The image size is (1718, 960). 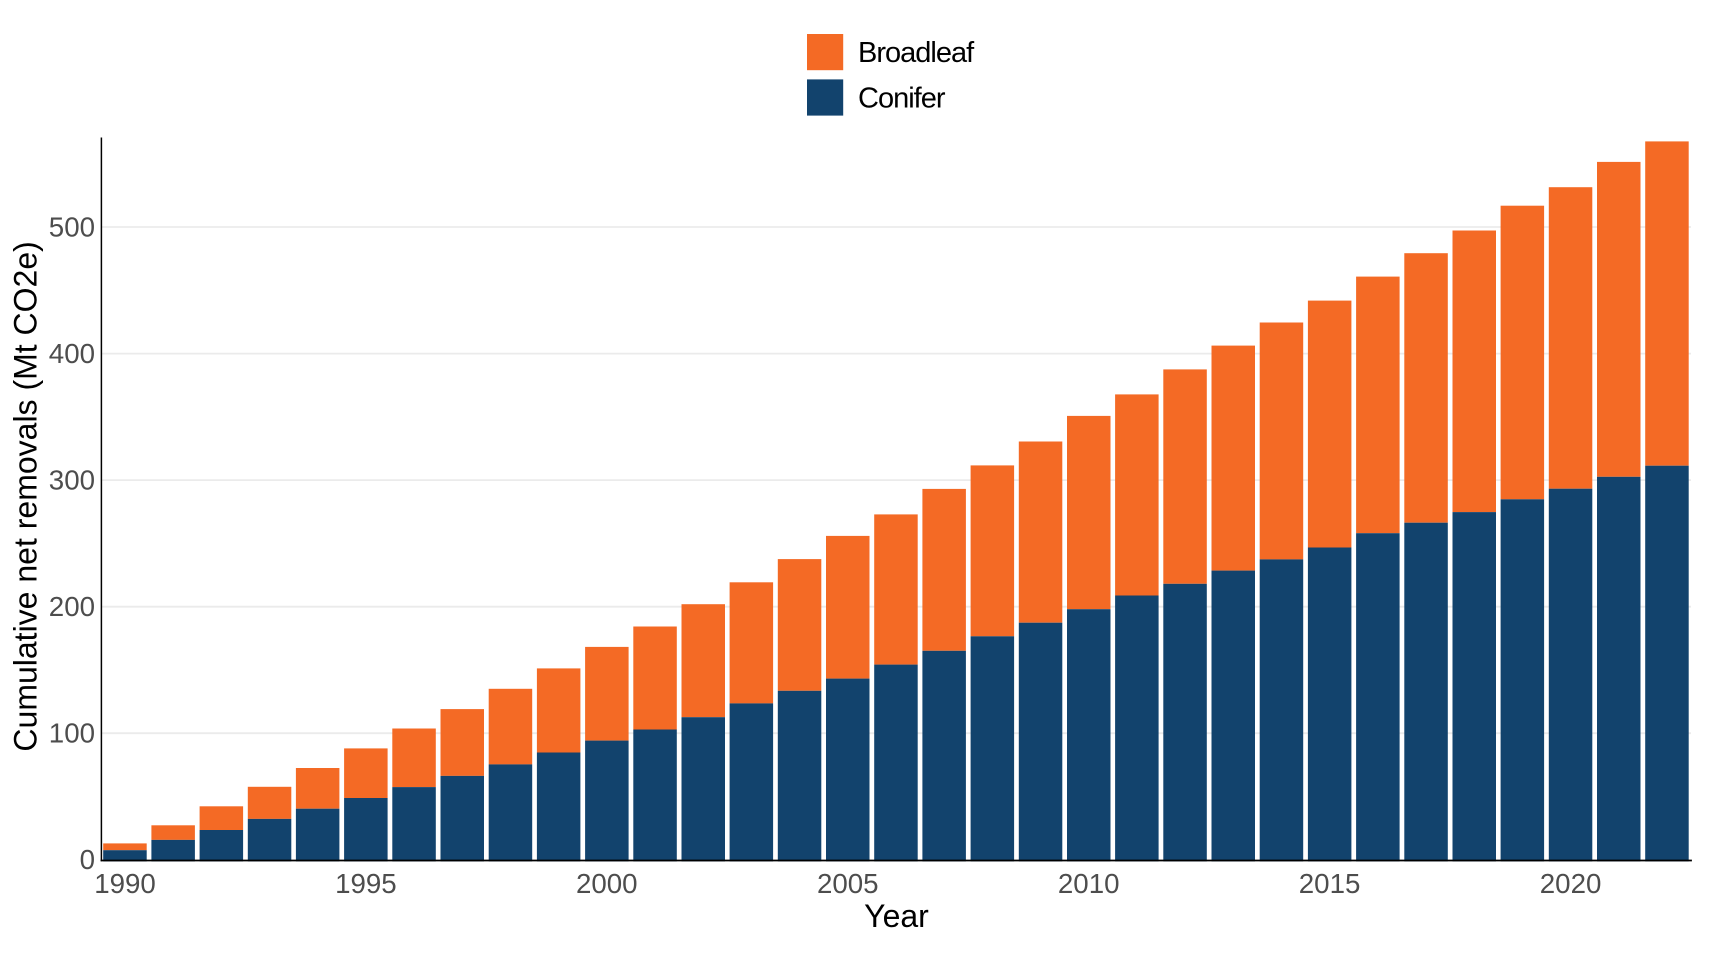 What do you see at coordinates (1089, 883) in the screenshot?
I see `svg-text: 2010` at bounding box center [1089, 883].